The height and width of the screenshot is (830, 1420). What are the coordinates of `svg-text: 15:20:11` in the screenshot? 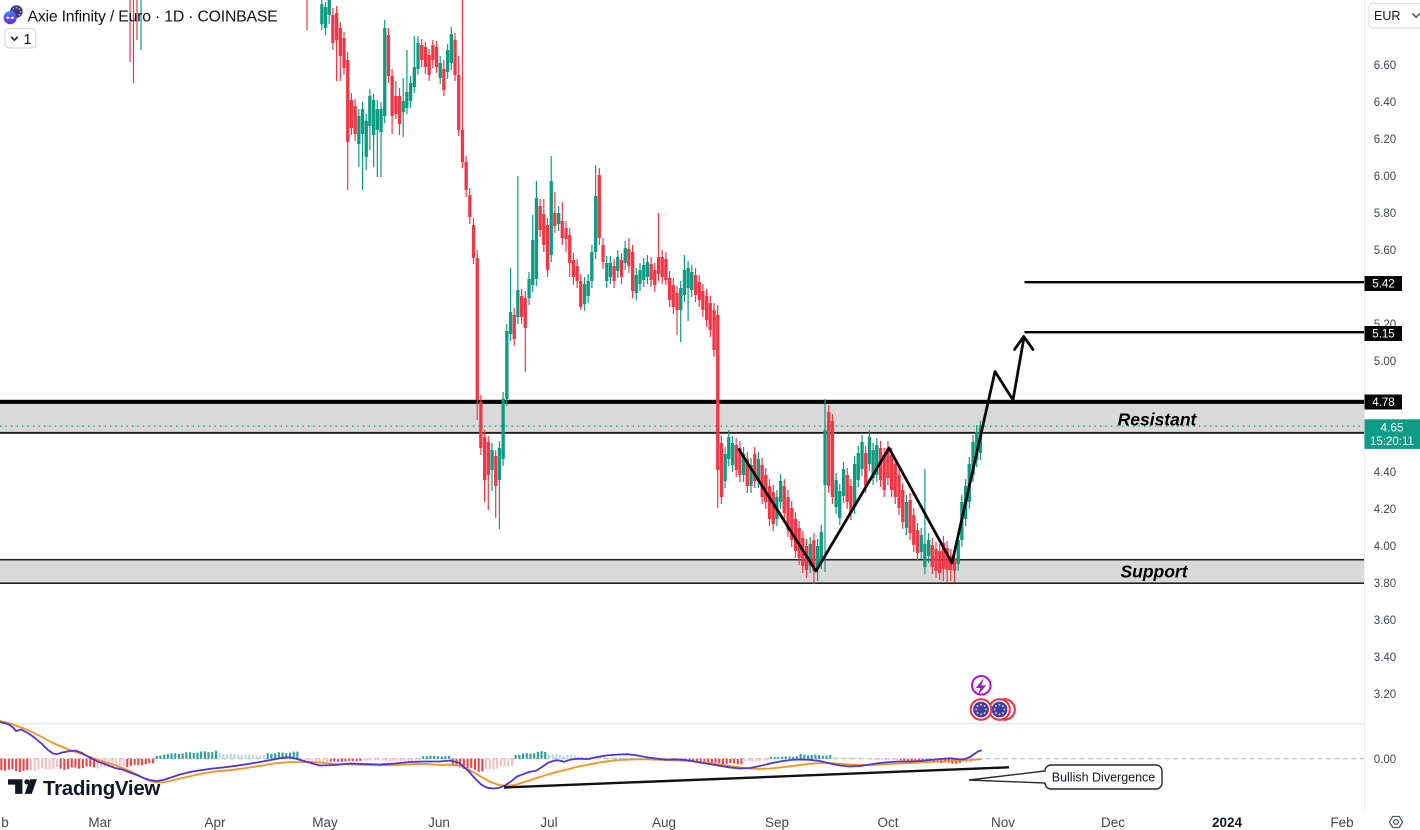 It's located at (1392, 442).